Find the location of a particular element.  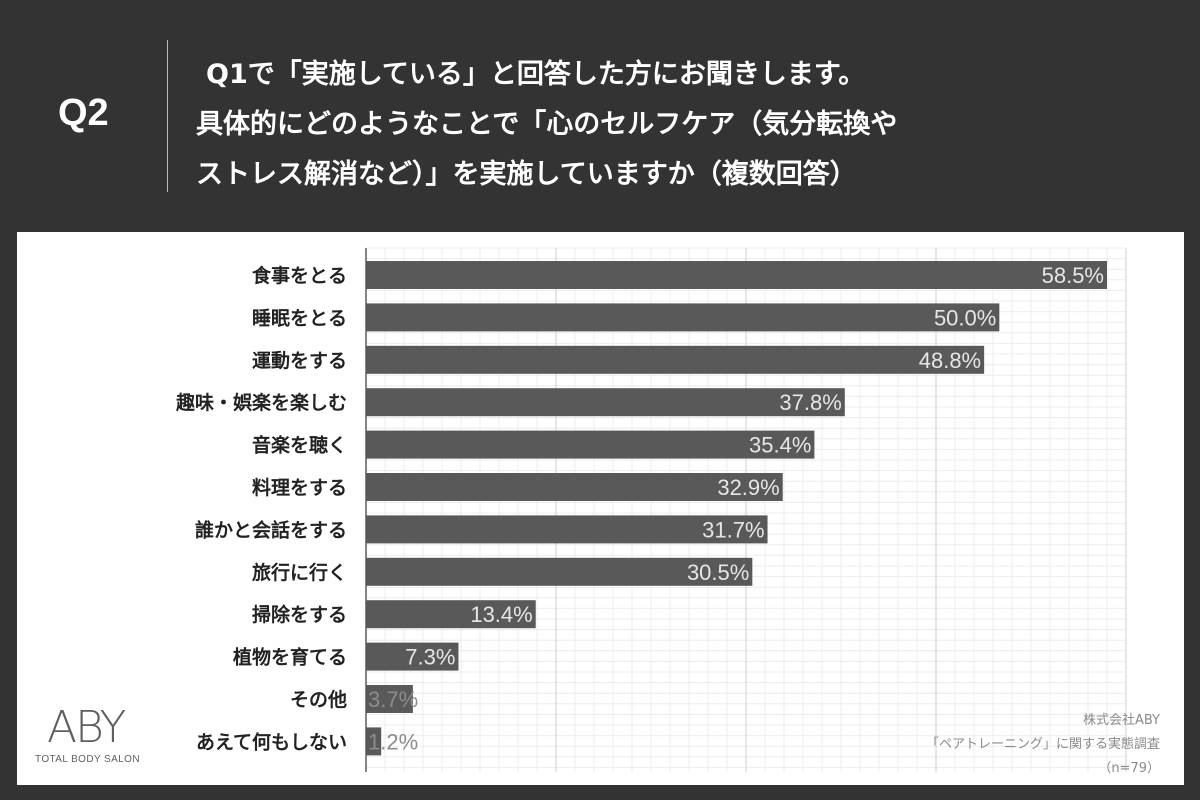

data-label: 13.4% is located at coordinates (501, 614).